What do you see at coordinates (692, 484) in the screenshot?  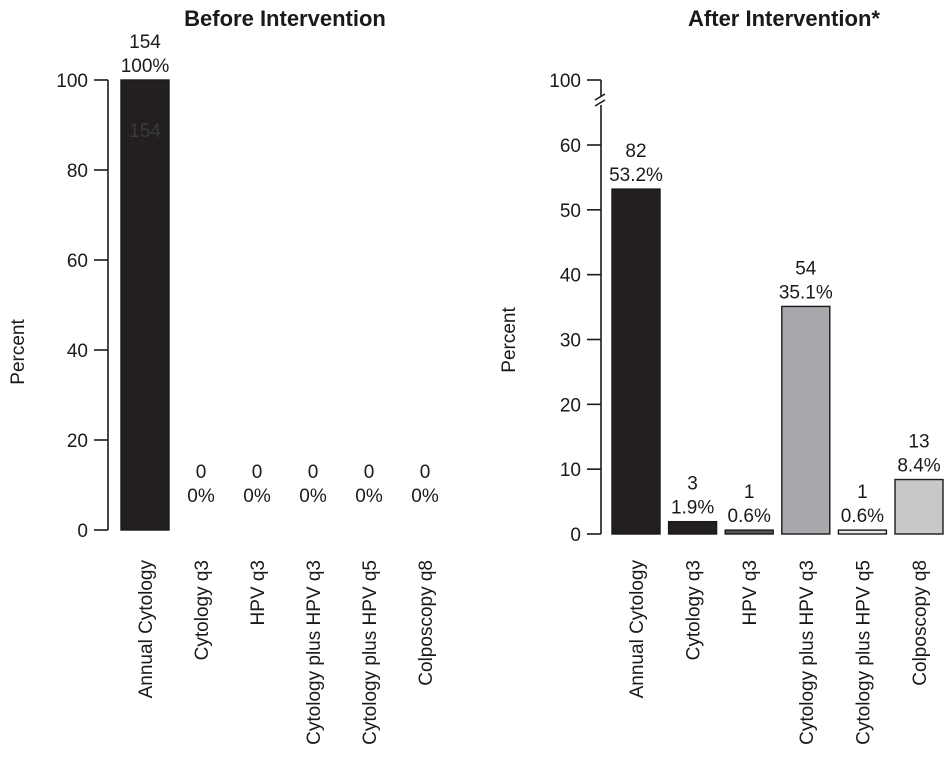 I see `count-label: 3` at bounding box center [692, 484].